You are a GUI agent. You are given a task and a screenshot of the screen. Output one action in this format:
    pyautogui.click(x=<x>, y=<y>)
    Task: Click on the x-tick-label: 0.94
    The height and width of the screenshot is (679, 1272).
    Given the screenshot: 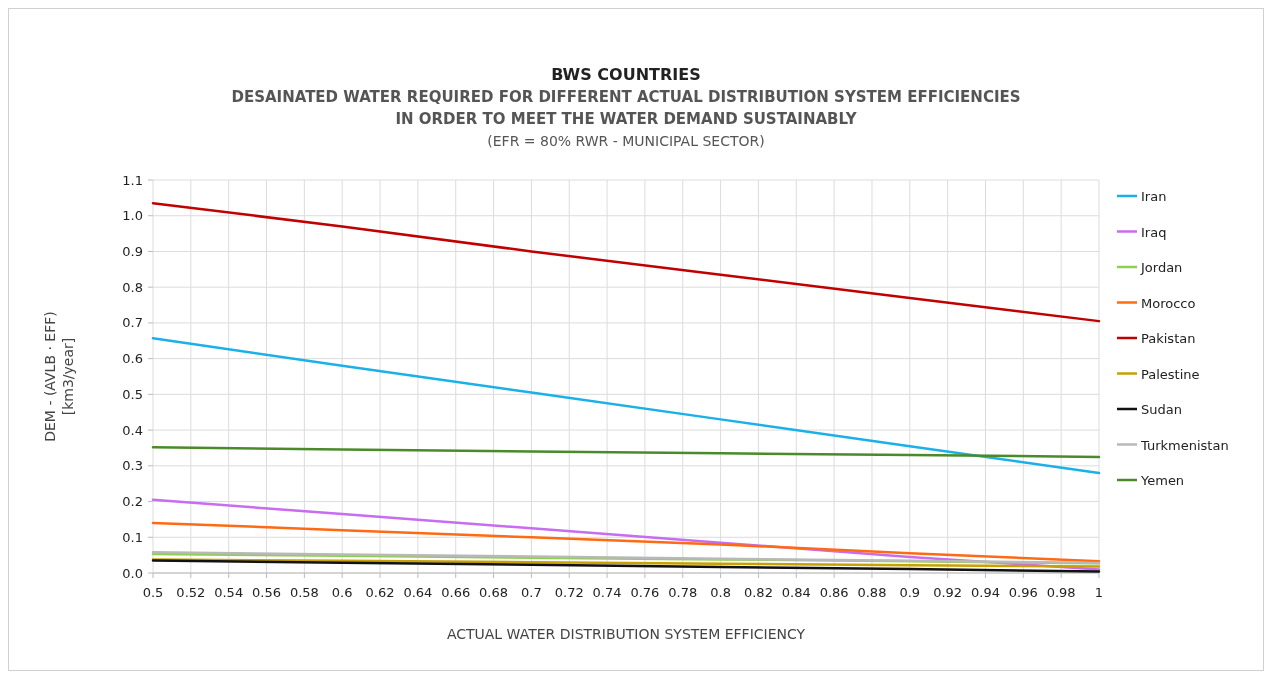 What is the action you would take?
    pyautogui.click(x=985, y=592)
    